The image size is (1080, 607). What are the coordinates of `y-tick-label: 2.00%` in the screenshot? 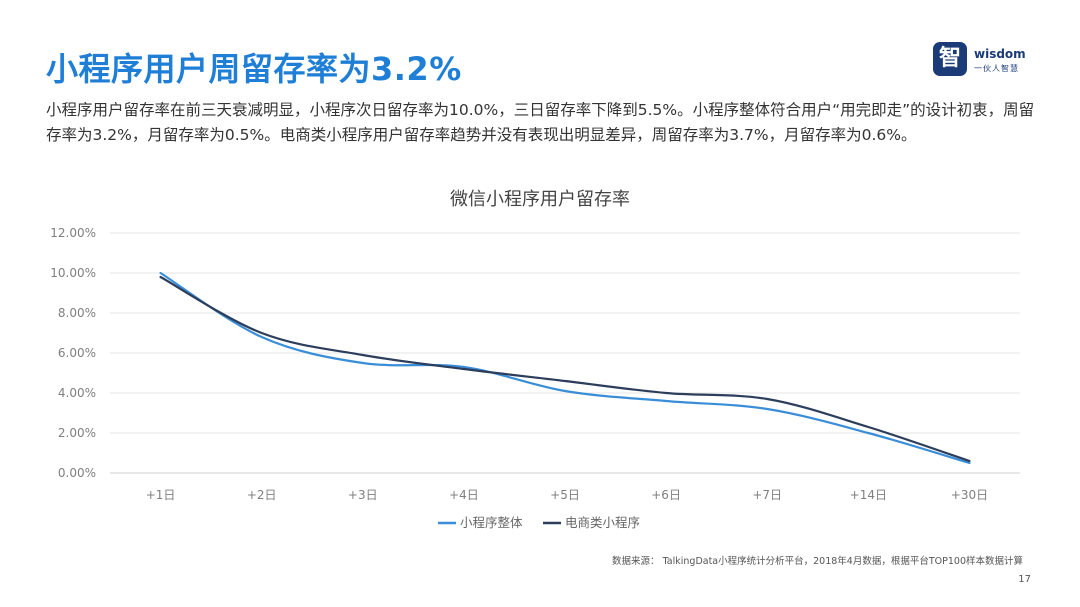 It's located at (77, 433).